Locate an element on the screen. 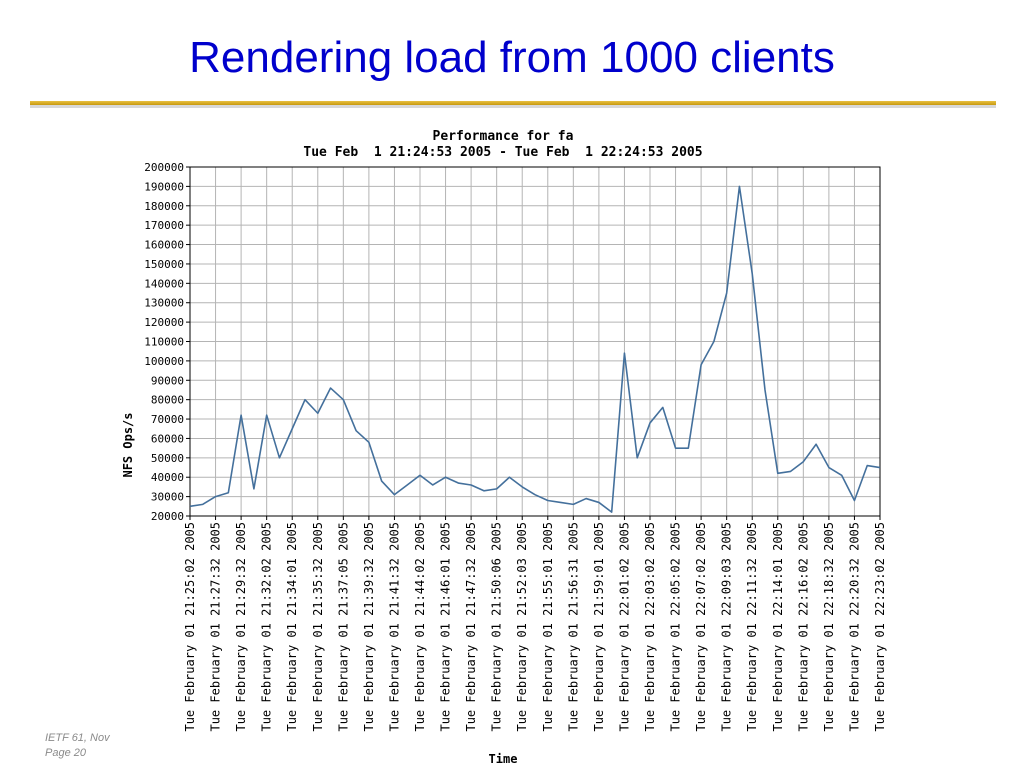  x-tick-label: Tue February 01 21:37:05 2005 is located at coordinates (343, 627).